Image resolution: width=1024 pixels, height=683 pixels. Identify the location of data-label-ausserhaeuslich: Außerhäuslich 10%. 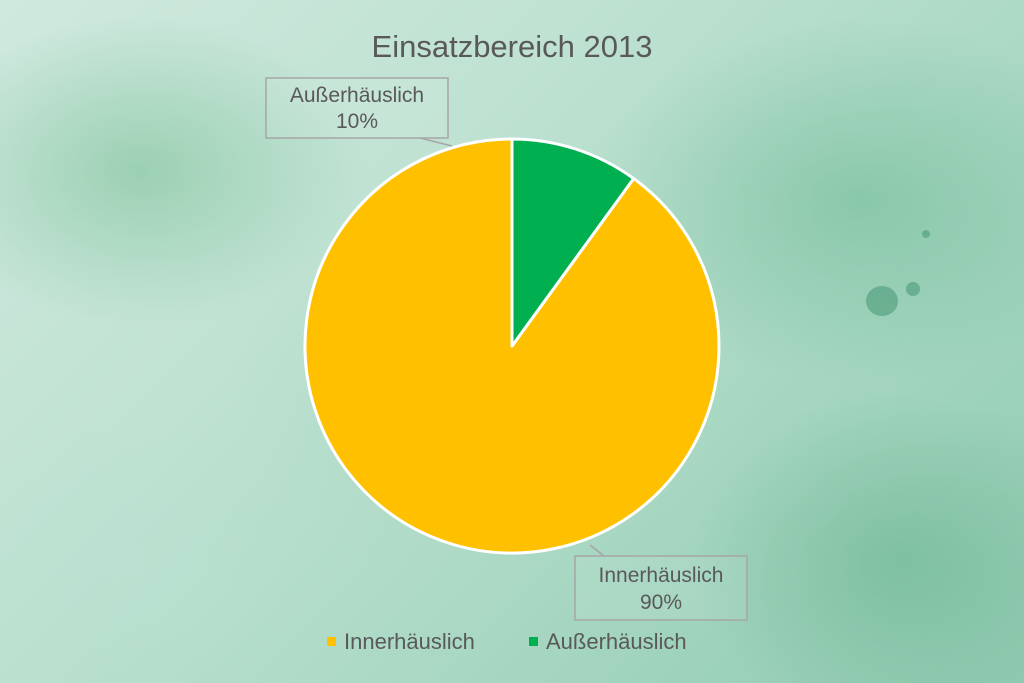
(359, 112).